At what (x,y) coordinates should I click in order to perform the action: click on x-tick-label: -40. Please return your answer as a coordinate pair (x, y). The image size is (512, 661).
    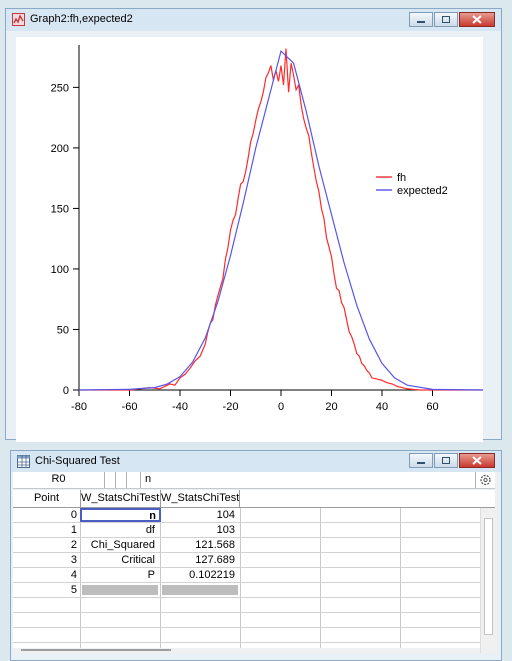
    Looking at the image, I should click on (180, 407).